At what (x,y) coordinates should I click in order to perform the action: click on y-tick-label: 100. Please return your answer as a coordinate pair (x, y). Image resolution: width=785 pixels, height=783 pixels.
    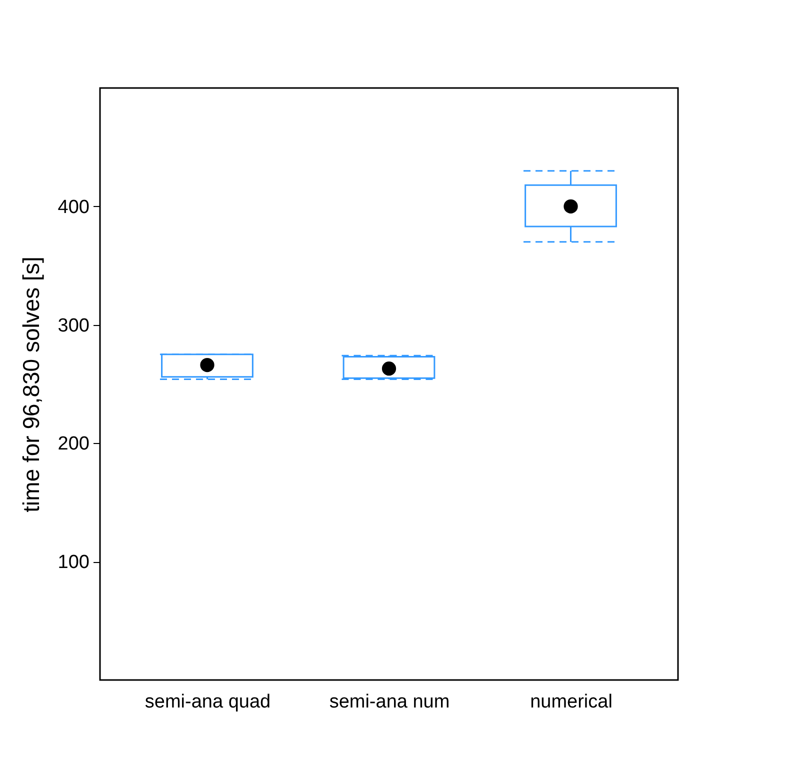
    Looking at the image, I should click on (74, 563).